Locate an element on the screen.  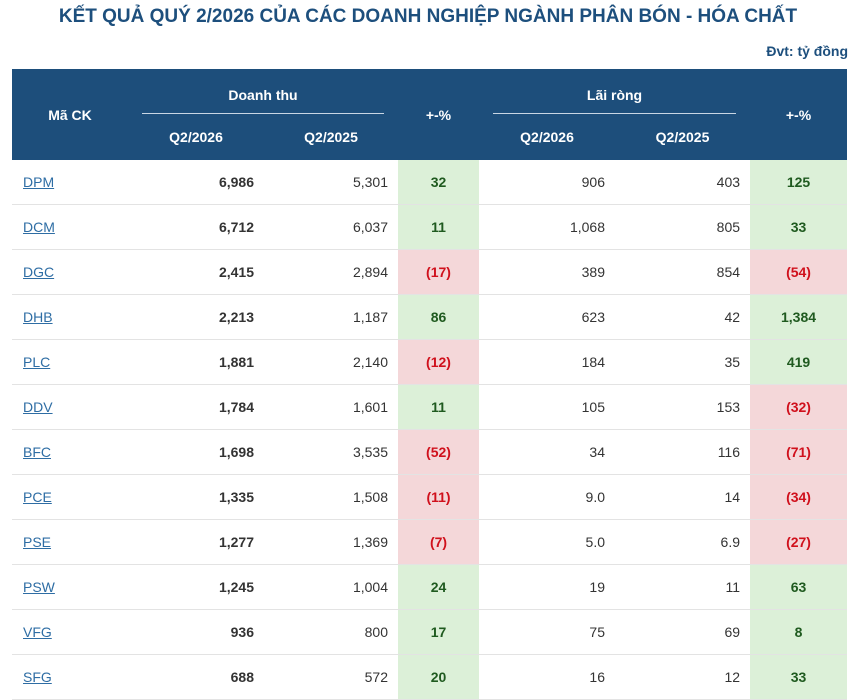
table-row: PLC 1,881 2,140 (12) 184 35 419 is located at coordinates (430, 362).